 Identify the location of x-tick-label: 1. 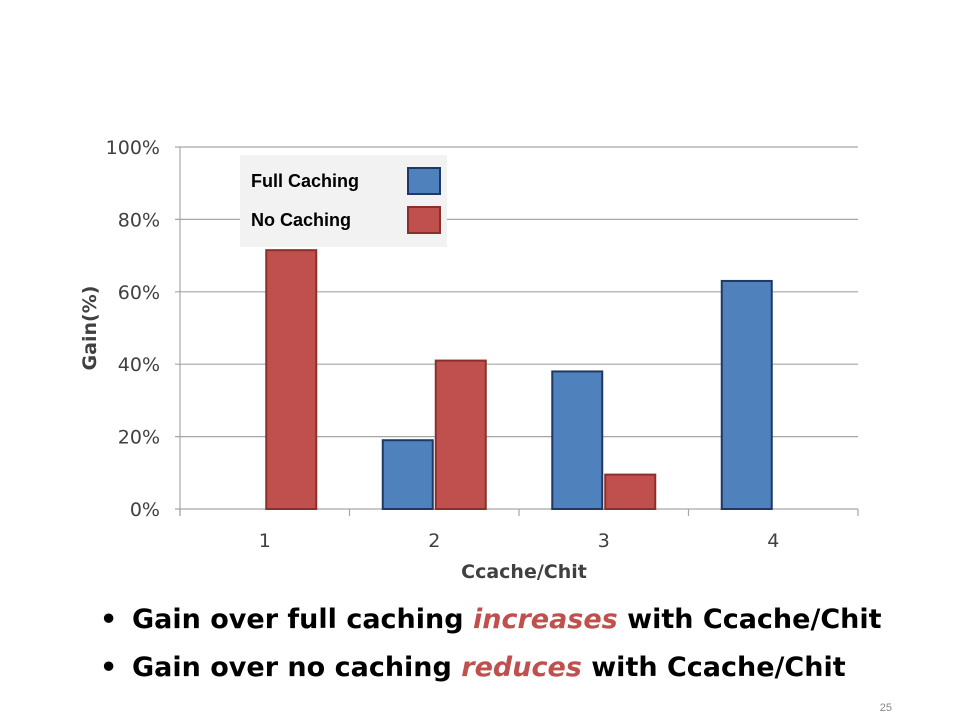
(265, 541).